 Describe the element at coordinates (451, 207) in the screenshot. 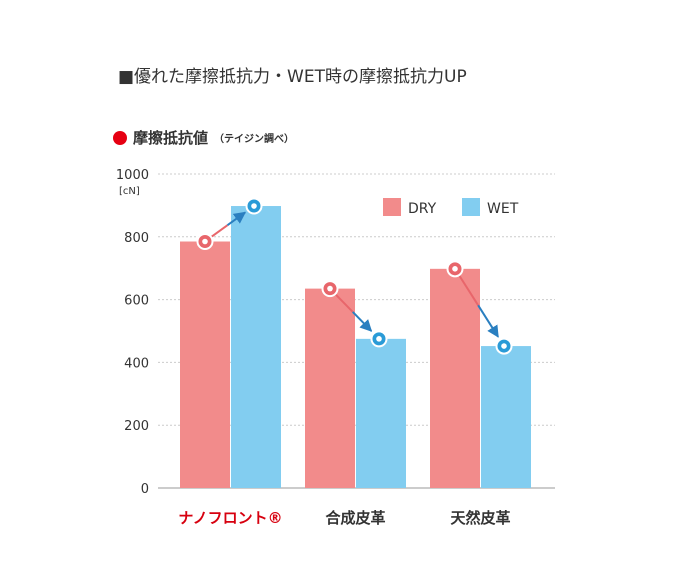

I see `legend: DRY WET` at that location.